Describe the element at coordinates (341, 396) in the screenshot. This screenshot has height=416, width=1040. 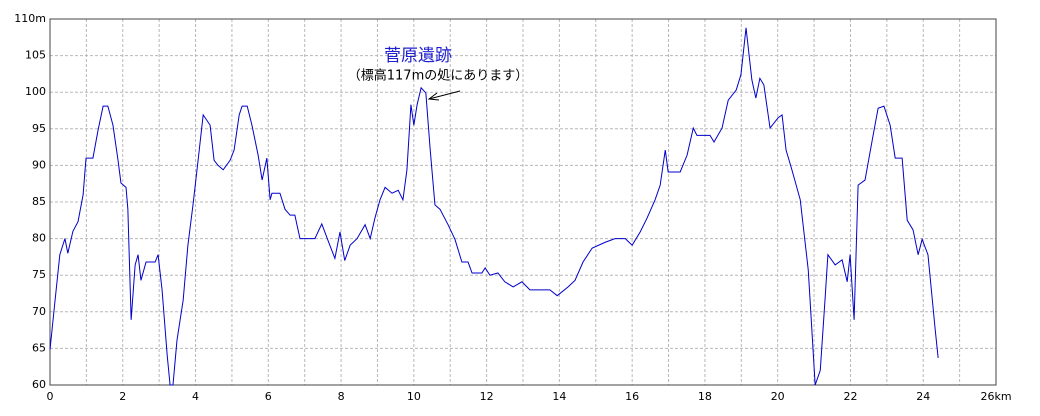
I see `x-tick-label: 8` at that location.